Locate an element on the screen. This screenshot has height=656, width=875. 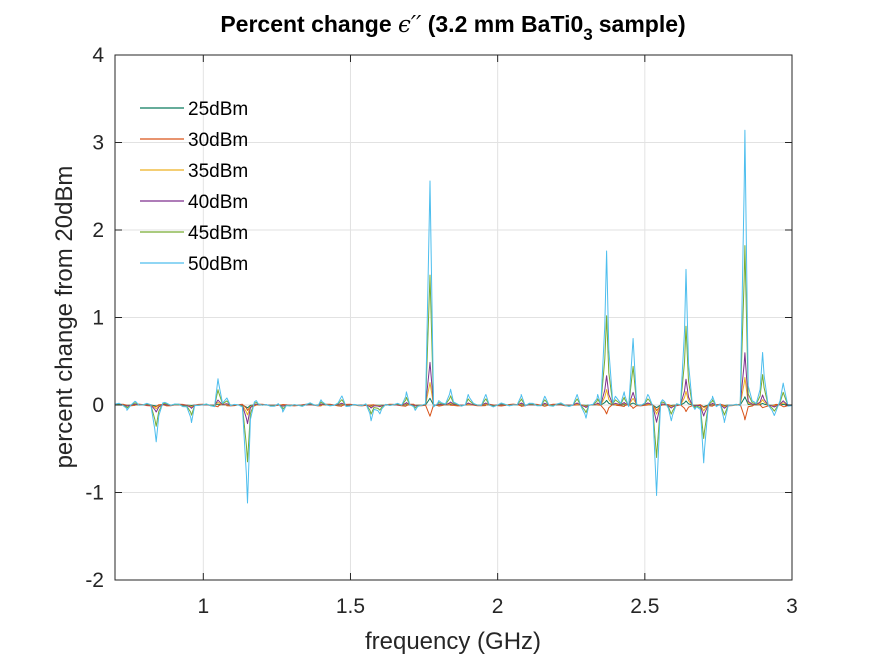
title-end: sample) is located at coordinates (642, 24).